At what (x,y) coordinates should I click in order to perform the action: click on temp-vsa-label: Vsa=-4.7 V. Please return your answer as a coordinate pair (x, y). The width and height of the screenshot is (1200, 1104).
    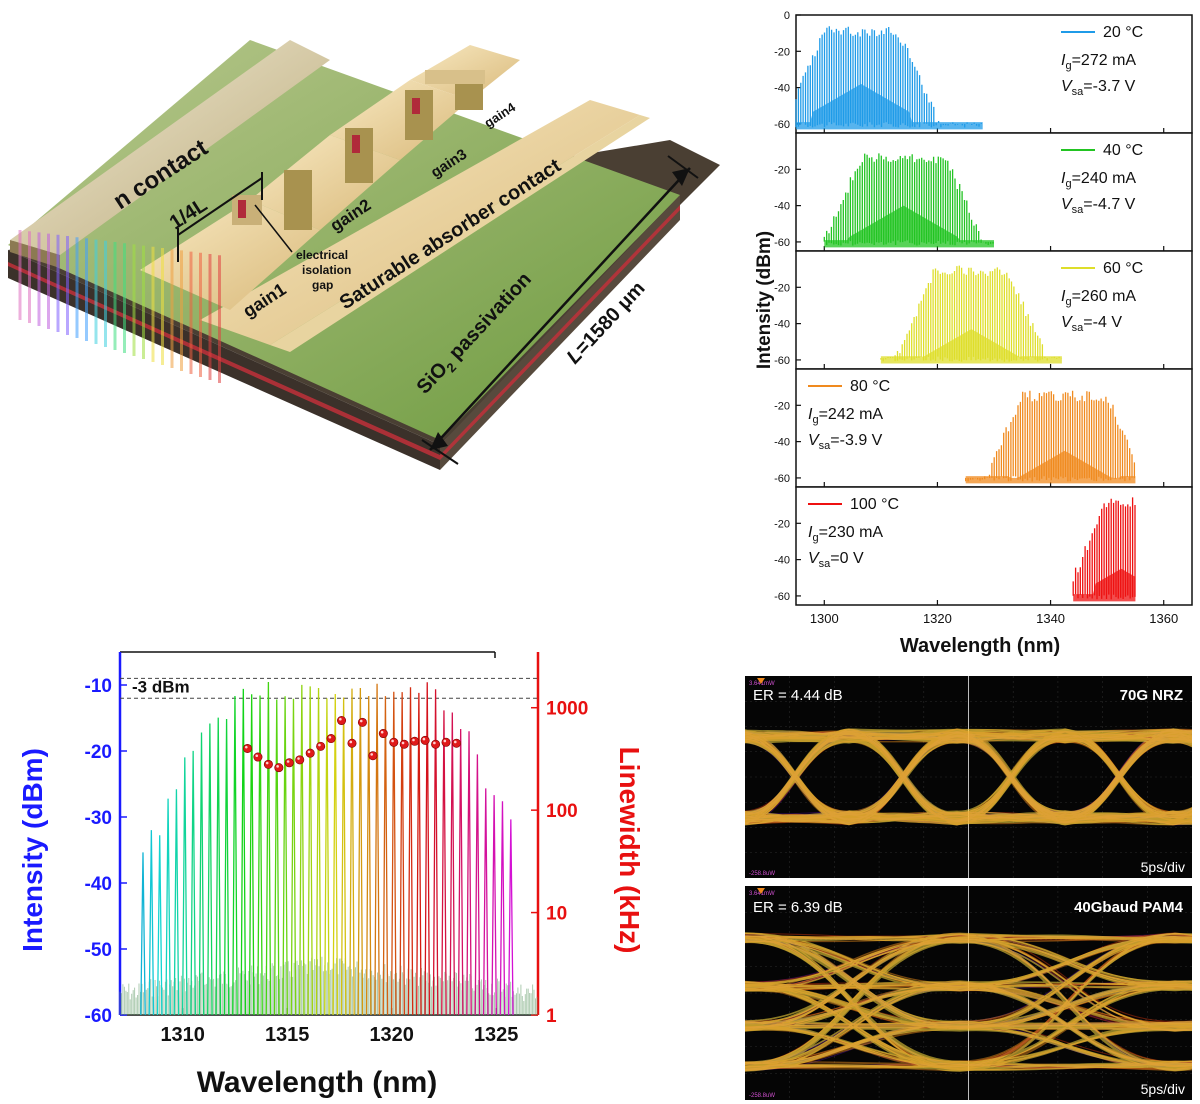
    Looking at the image, I should click on (1098, 206).